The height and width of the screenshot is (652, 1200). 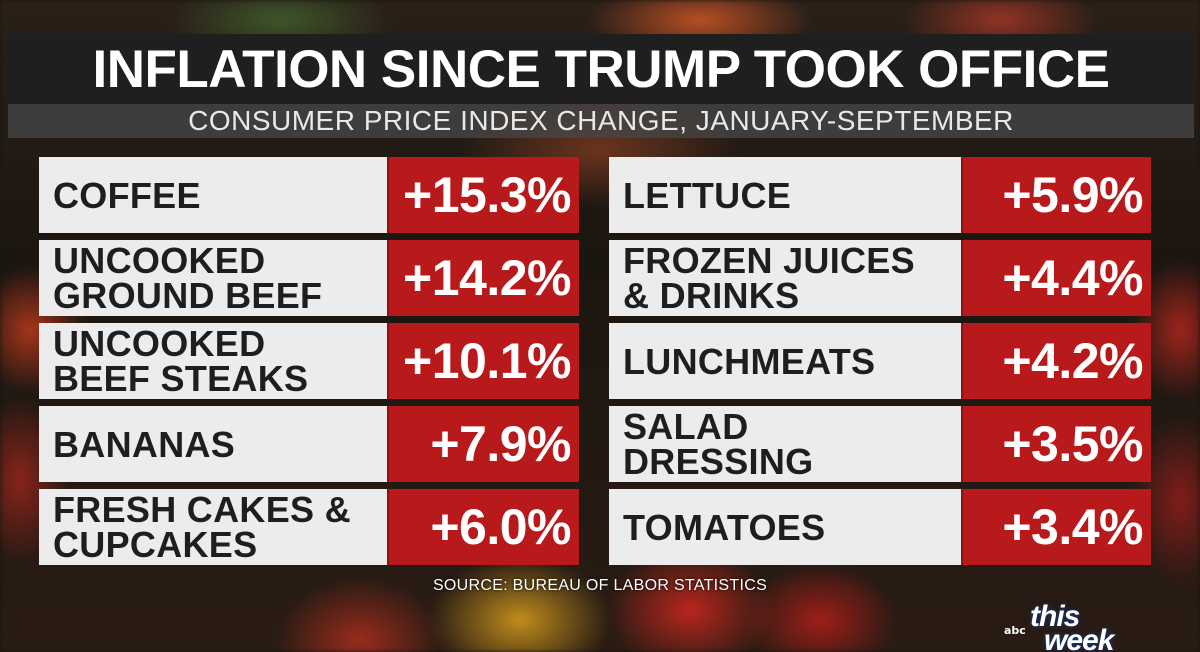 I want to click on price-row-coffee: COFFEE +15.3%, so click(x=309, y=195).